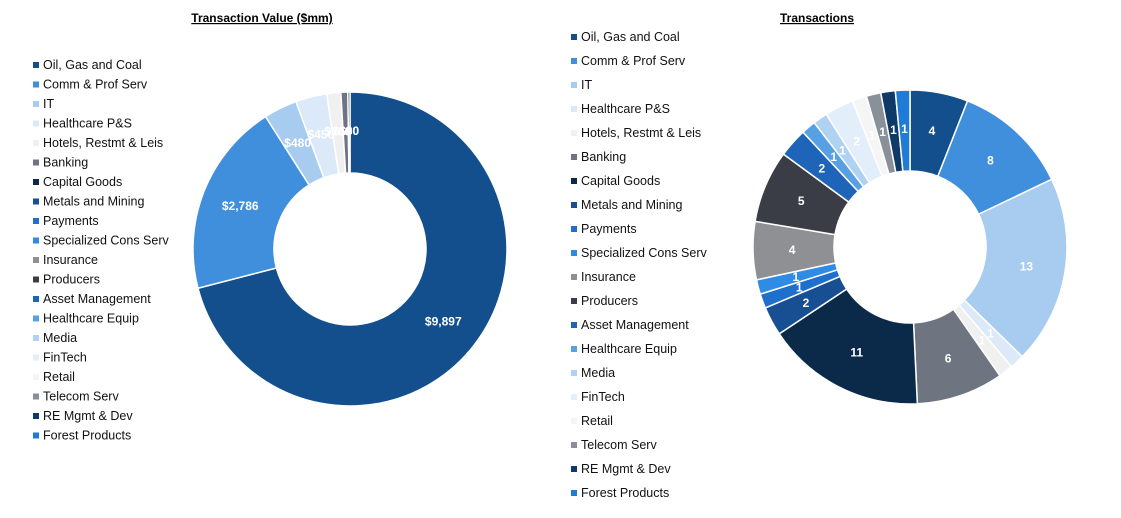 Image resolution: width=1121 pixels, height=518 pixels. What do you see at coordinates (36, 435) in the screenshot?
I see `chart1-legend-swatch-forest-products` at bounding box center [36, 435].